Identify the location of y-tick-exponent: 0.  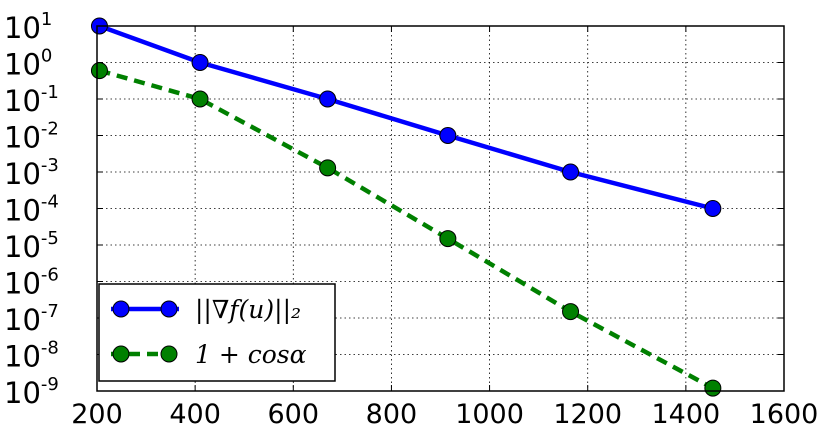
(46, 56).